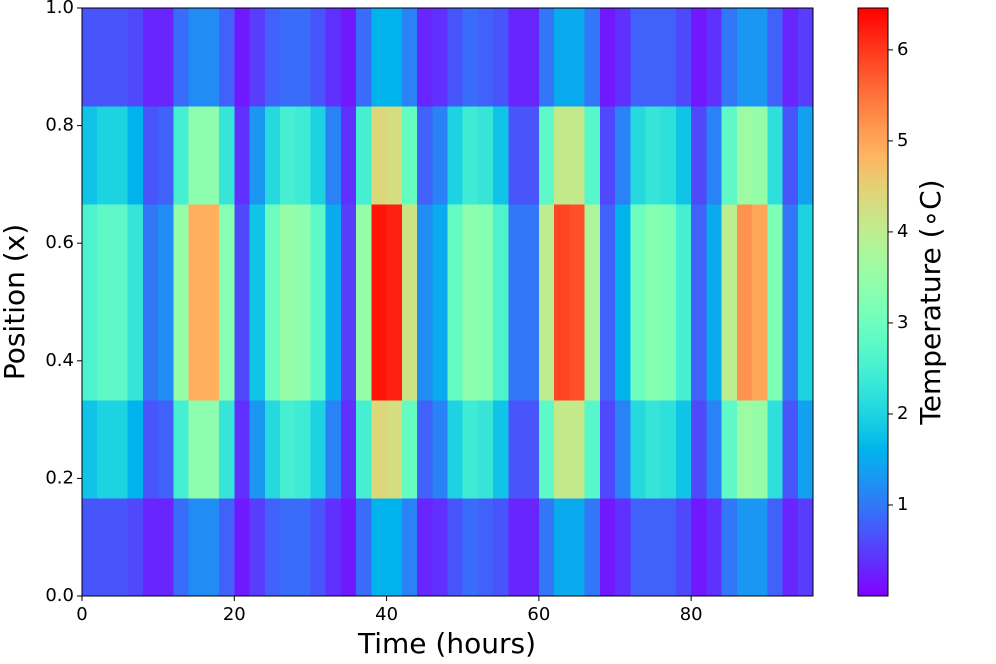  I want to click on y-tick-label: 0.8, so click(59, 125).